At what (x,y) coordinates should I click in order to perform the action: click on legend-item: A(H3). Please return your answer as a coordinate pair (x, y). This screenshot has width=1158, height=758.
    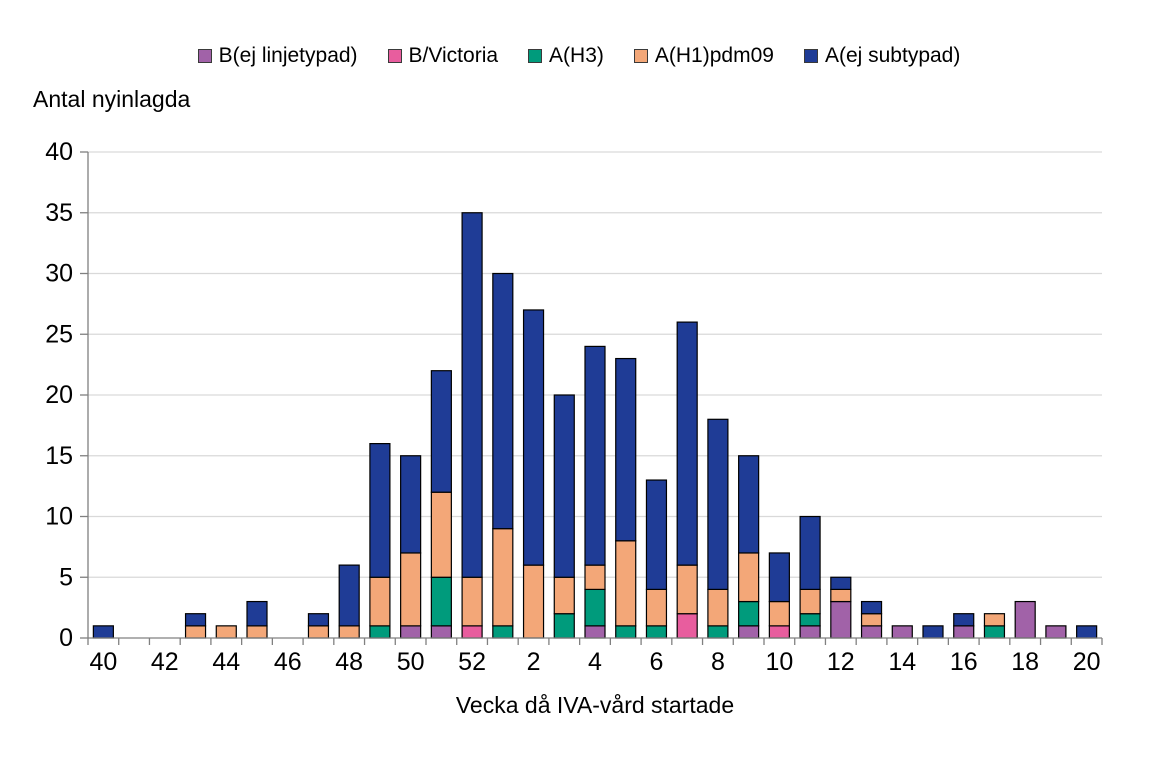
    Looking at the image, I should click on (566, 56).